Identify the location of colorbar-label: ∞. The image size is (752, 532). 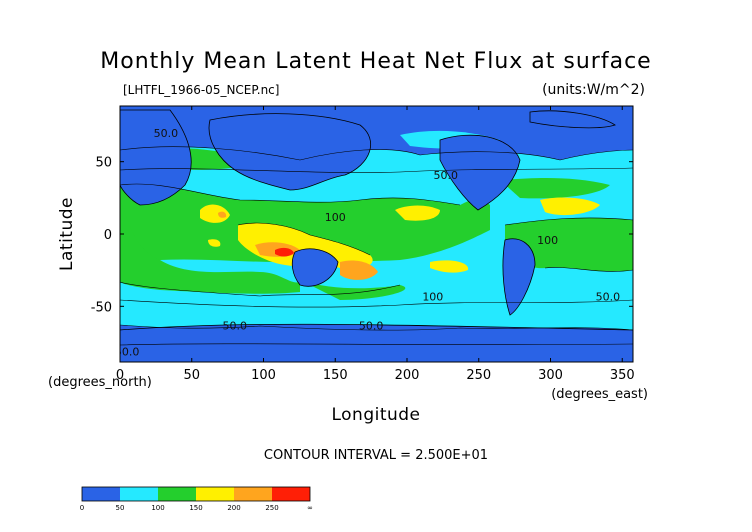
(310, 508).